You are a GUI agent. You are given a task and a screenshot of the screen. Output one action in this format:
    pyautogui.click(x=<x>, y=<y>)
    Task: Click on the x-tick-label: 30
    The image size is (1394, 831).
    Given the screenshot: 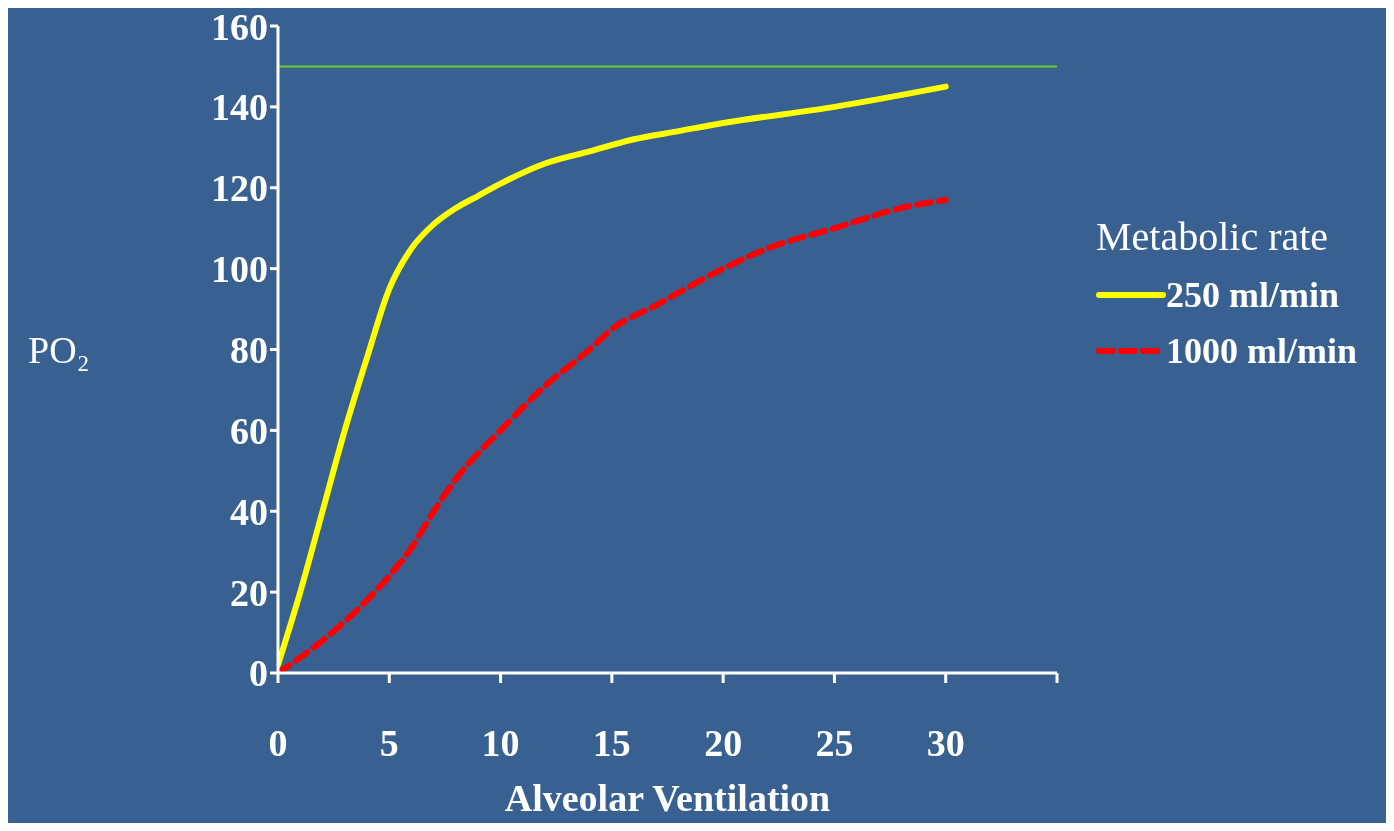 What is the action you would take?
    pyautogui.click(x=945, y=742)
    